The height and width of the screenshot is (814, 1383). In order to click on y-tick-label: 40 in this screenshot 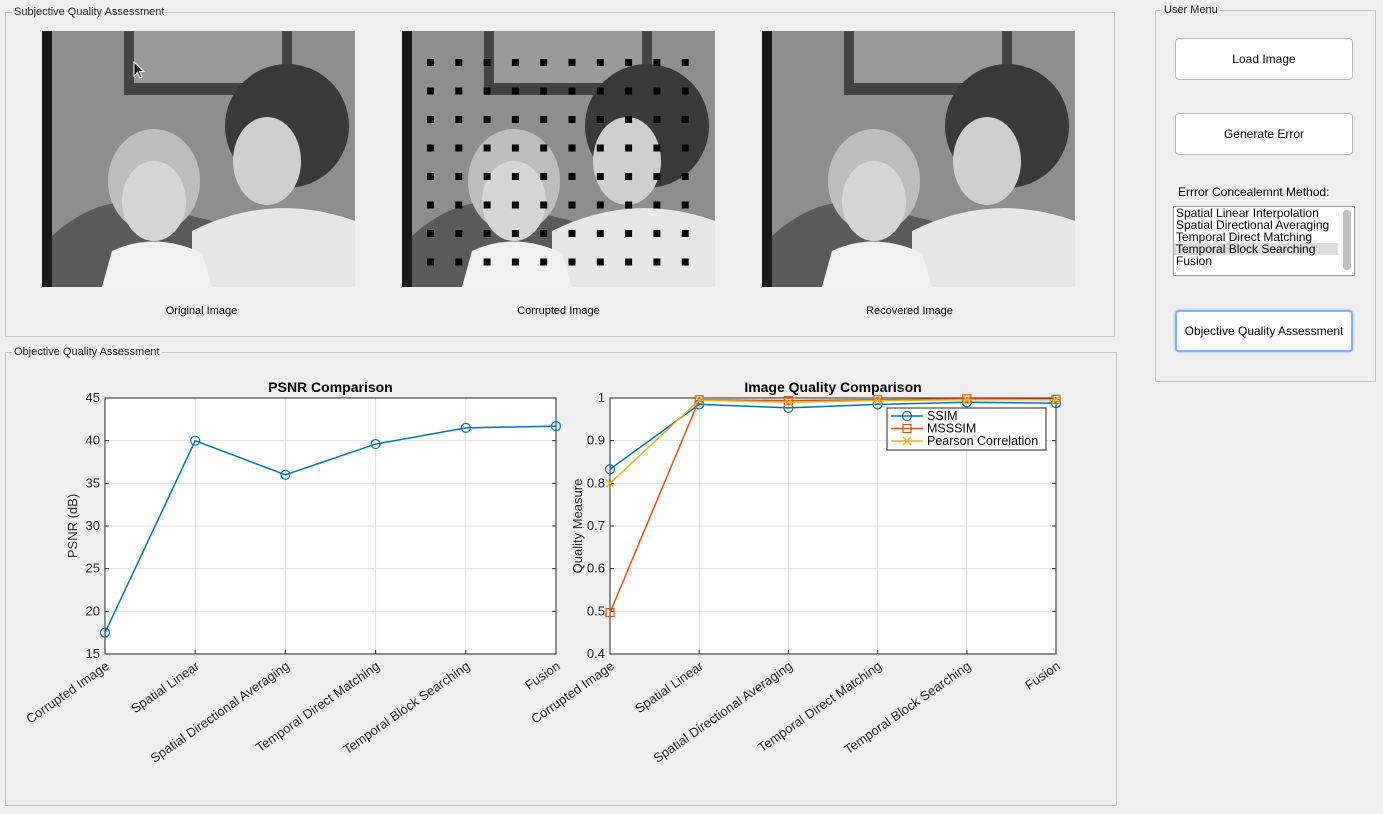, I will do `click(93, 440)`.